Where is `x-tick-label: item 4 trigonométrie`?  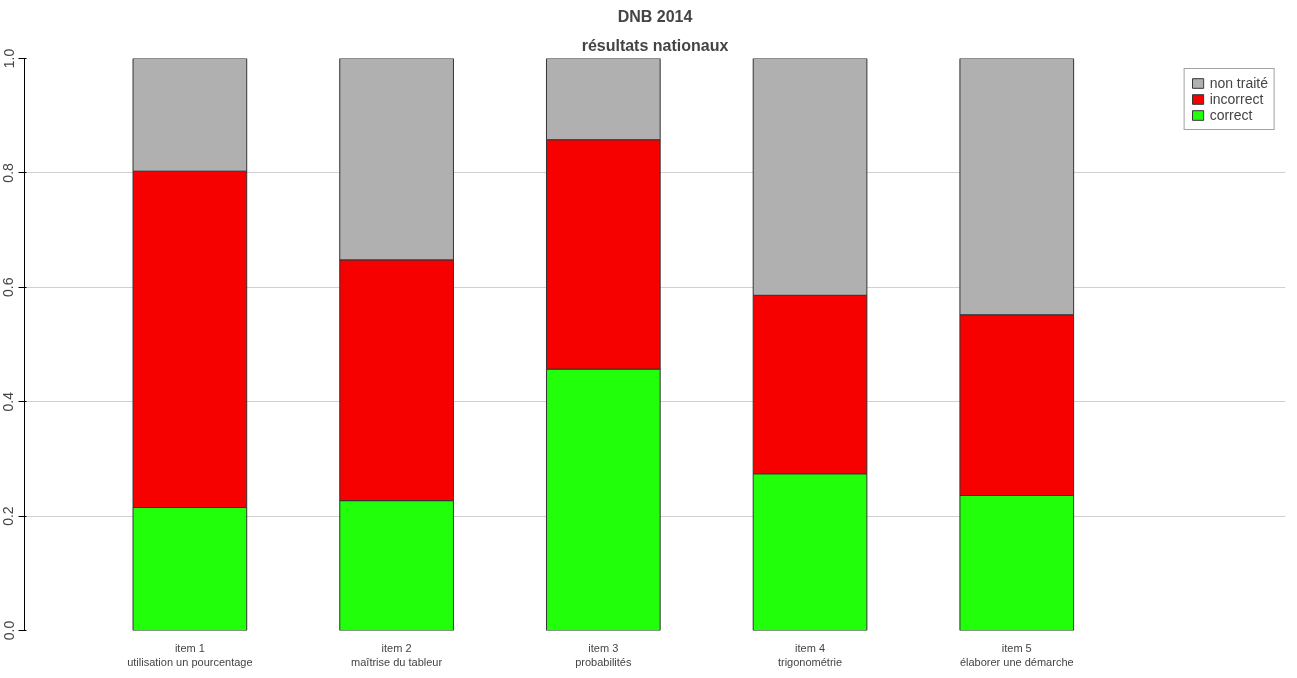 x-tick-label: item 4 trigonométrie is located at coordinates (810, 654).